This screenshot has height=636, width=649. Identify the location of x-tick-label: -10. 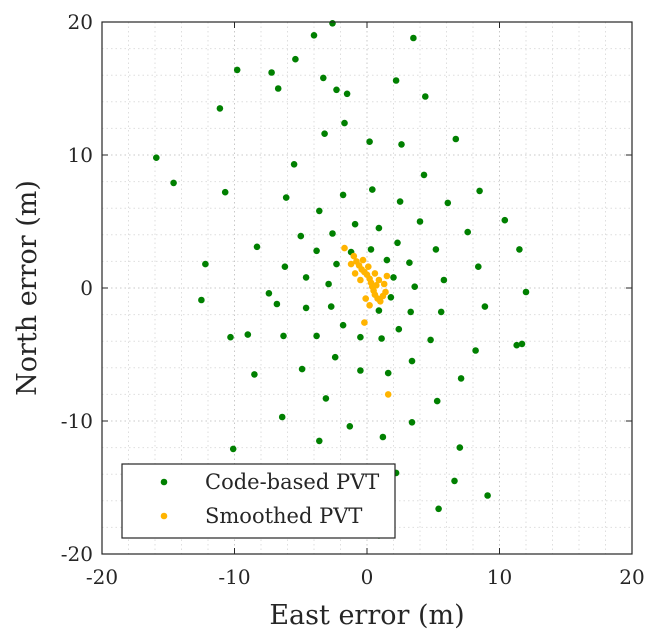
(234, 577).